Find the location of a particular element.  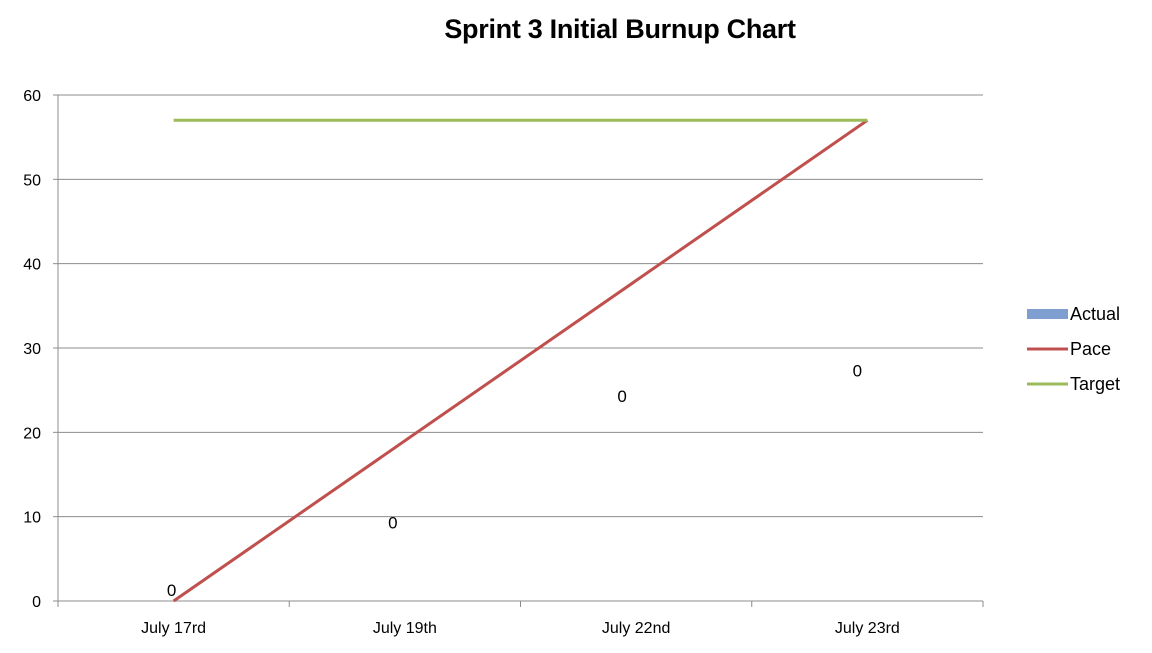

legend: Actual Pace Target is located at coordinates (1073, 349).